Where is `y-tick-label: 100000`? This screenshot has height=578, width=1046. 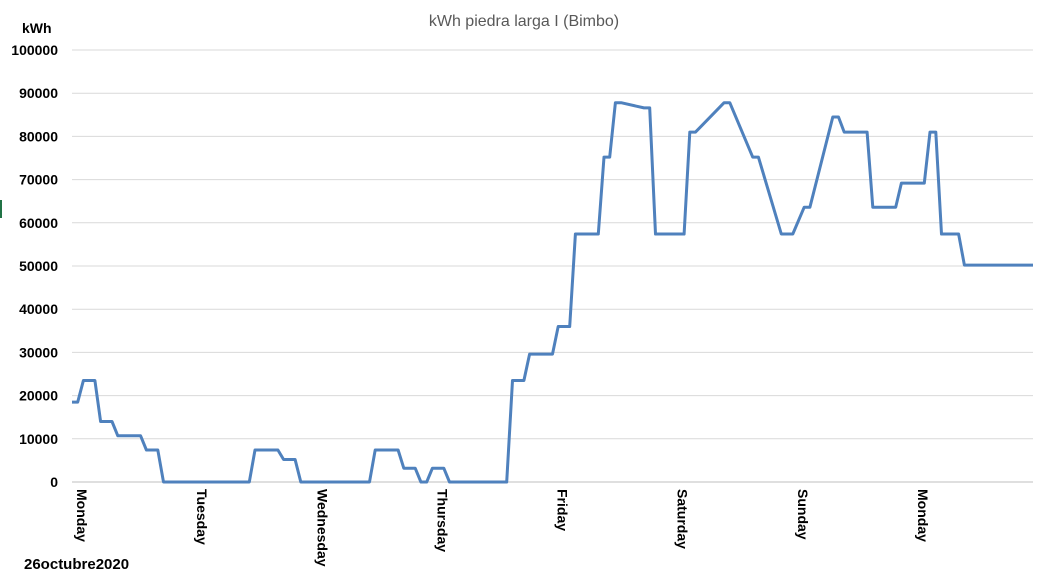 y-tick-label: 100000 is located at coordinates (34, 50).